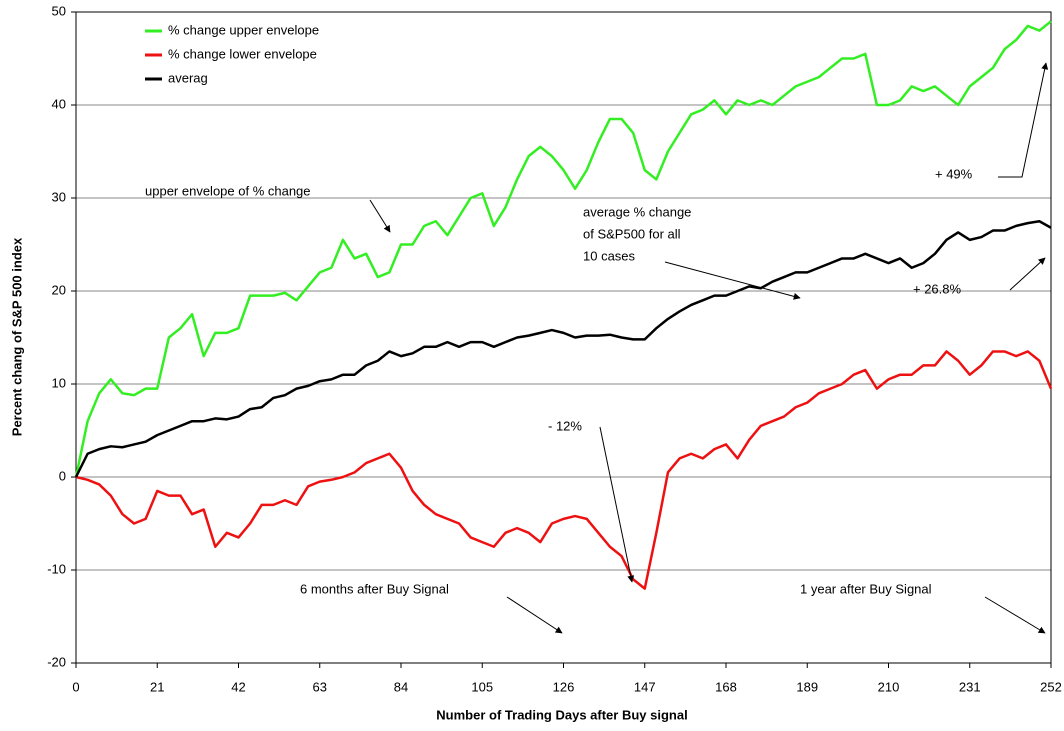  What do you see at coordinates (238, 686) in the screenshot?
I see `x-tick-label: 42` at bounding box center [238, 686].